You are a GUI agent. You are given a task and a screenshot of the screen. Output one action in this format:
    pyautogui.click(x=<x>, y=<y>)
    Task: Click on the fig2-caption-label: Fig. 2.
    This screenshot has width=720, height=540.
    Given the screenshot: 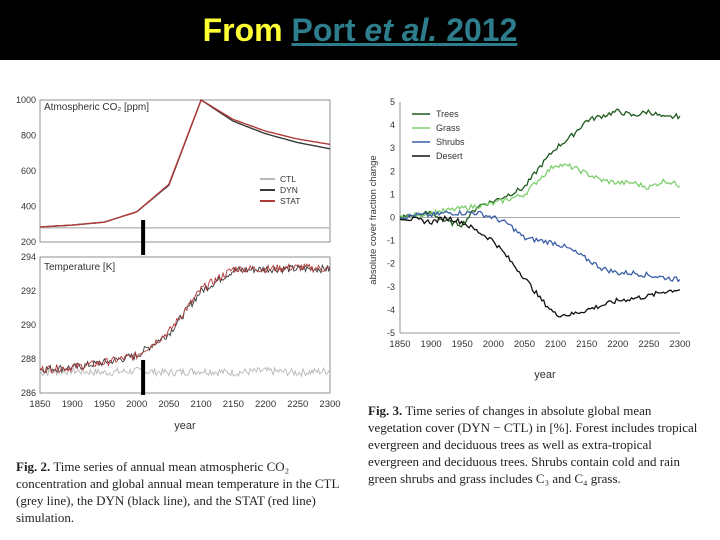 What is the action you would take?
    pyautogui.click(x=33, y=466)
    